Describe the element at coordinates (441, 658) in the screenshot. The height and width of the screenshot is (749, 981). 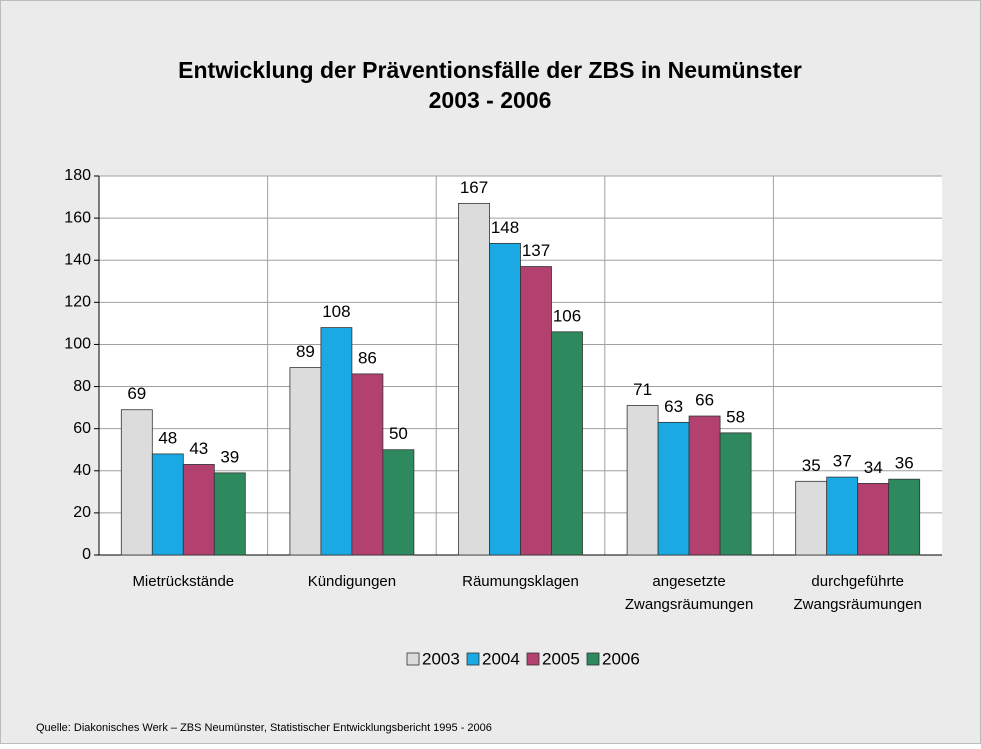
I see `legend-label: 2003` at that location.